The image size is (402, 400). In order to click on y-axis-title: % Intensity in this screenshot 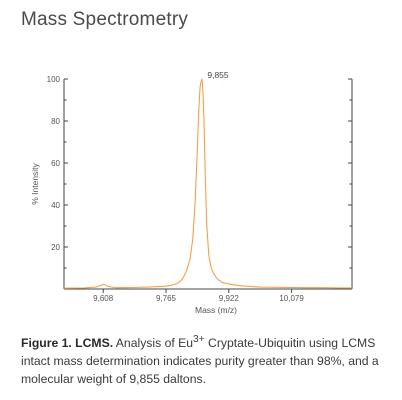, I will do `click(35, 183)`.